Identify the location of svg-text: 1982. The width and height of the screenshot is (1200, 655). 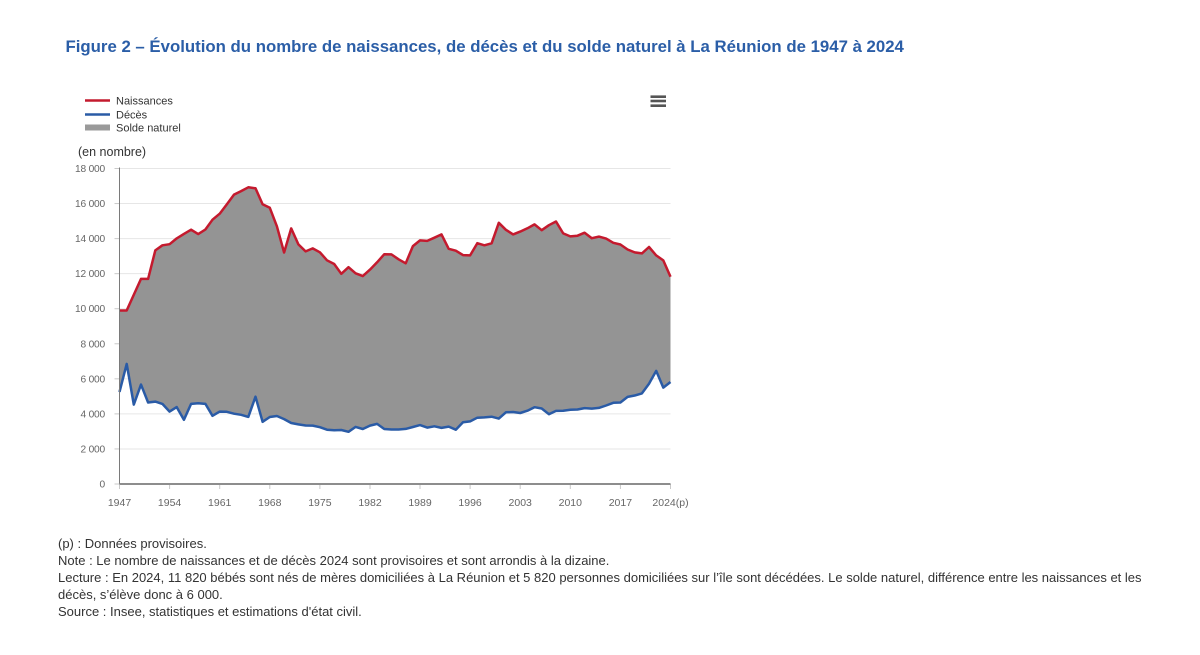
(370, 503).